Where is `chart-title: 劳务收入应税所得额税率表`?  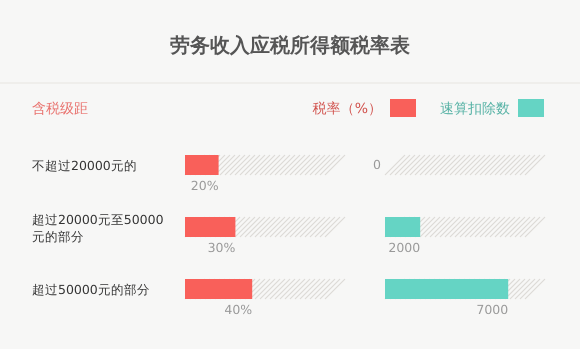
chart-title: 劳务收入应税所得额税率表 is located at coordinates (290, 45).